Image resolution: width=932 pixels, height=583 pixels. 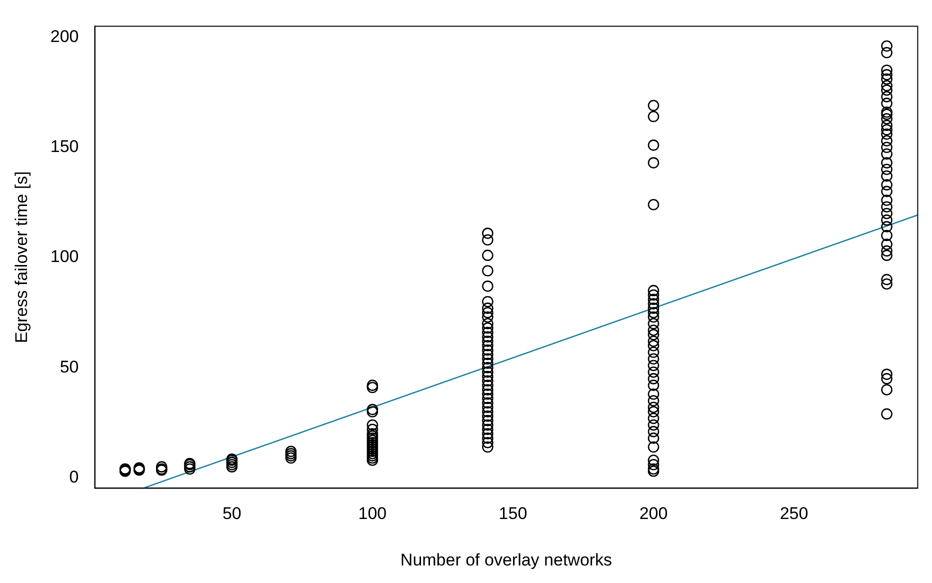 What do you see at coordinates (69, 366) in the screenshot?
I see `y-tick-label: 50` at bounding box center [69, 366].